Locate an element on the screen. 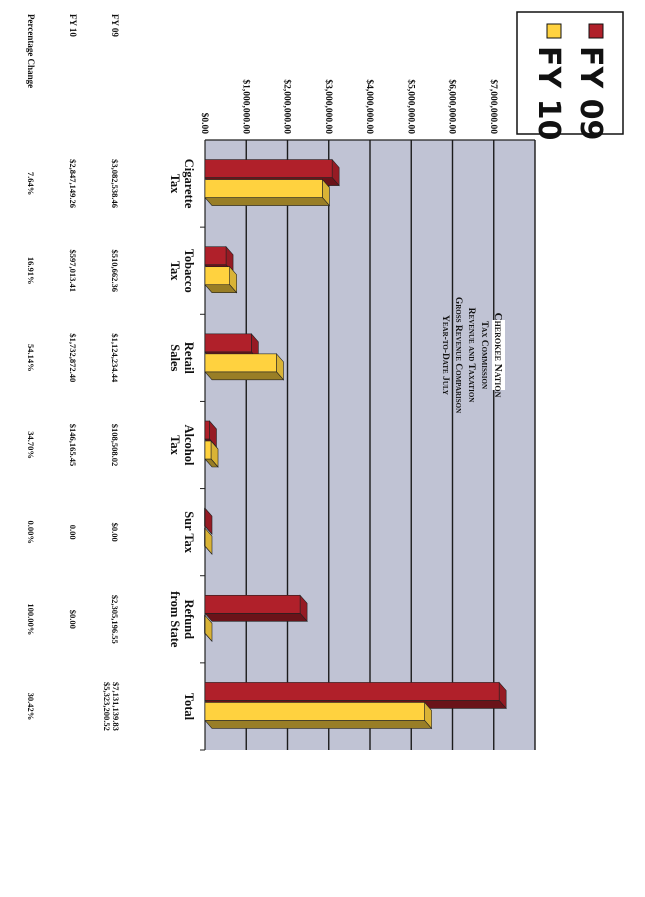  chart-subtitle: Revenue and Taxation is located at coordinates (471, 355).